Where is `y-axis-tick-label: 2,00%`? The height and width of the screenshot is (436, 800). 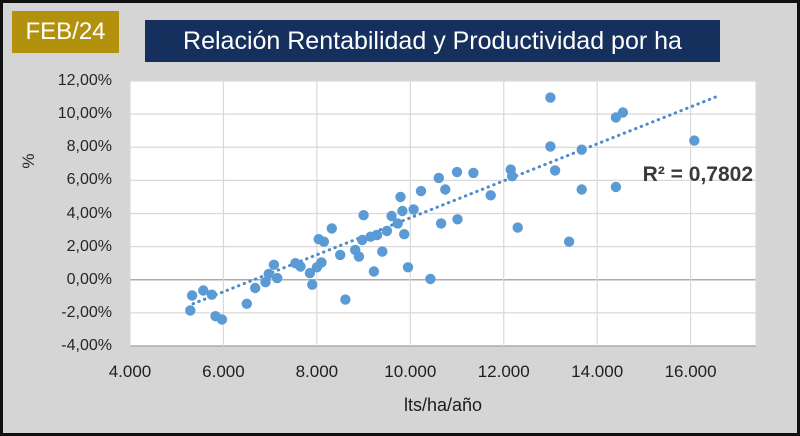 y-axis-tick-label: 2,00% is located at coordinates (89, 246).